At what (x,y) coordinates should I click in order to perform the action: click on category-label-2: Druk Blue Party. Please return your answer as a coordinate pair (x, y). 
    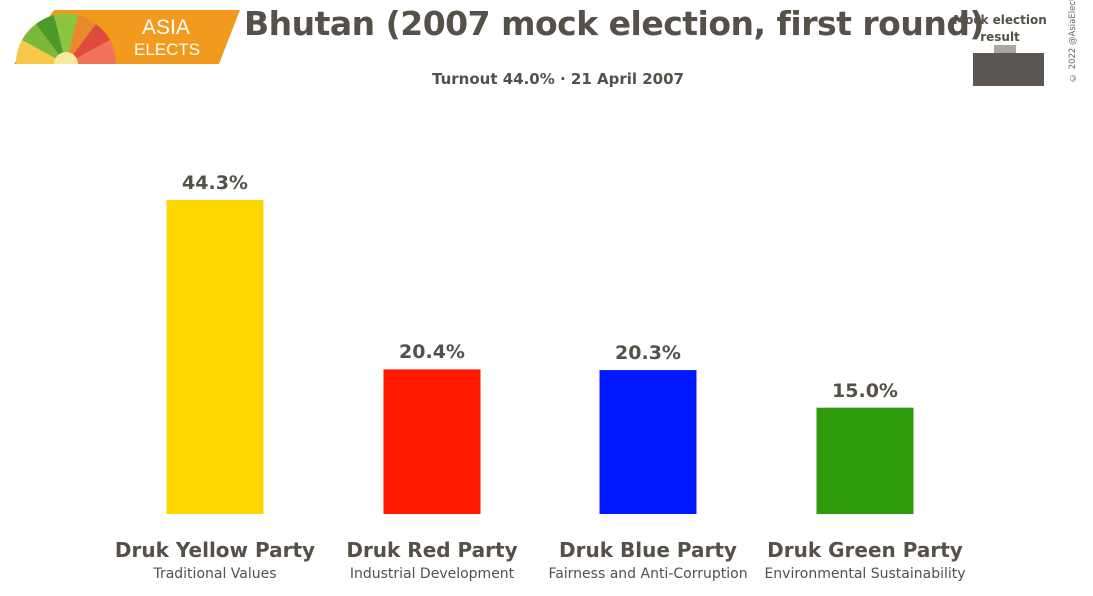
    Looking at the image, I should click on (648, 550).